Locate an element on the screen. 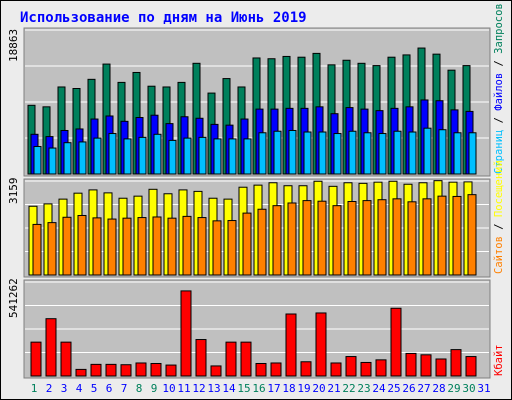 Image resolution: width=512 pixels, height=400 pixels. legend-top: Страниц / Файлов / Запросов is located at coordinates (499, 88).